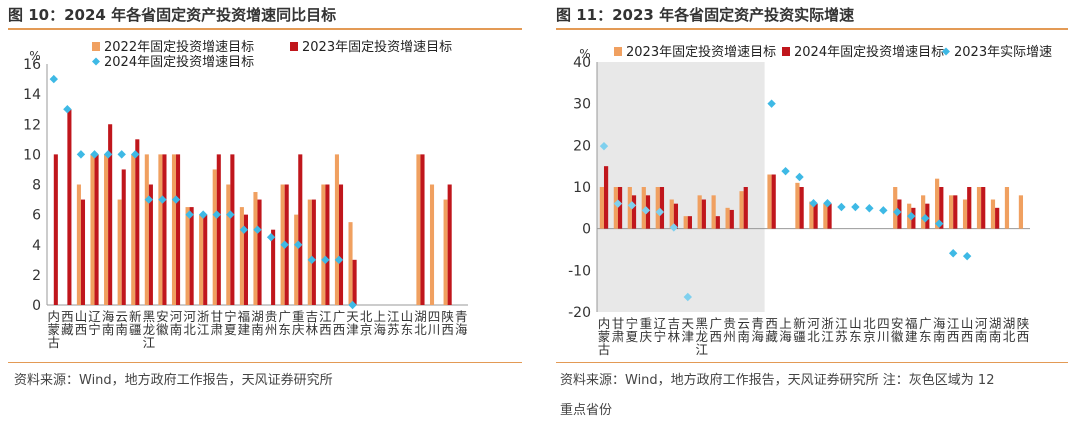  I want to click on x-tick-label: 河北, so click(813, 330).